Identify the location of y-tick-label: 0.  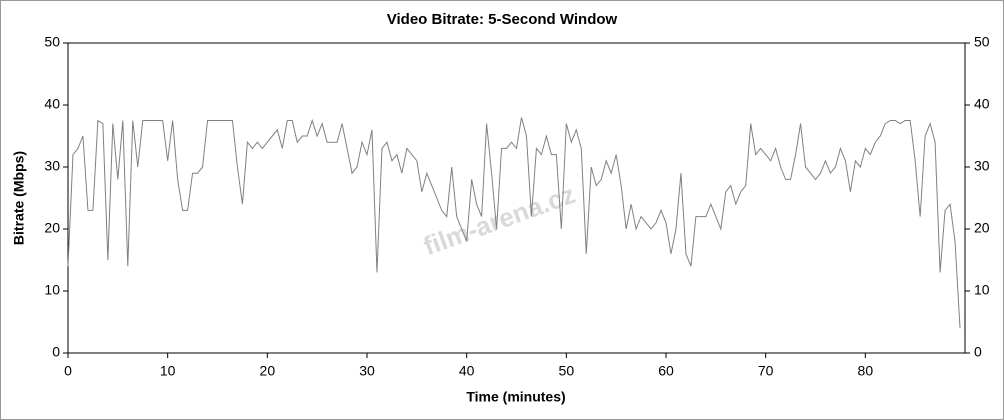
(56, 352).